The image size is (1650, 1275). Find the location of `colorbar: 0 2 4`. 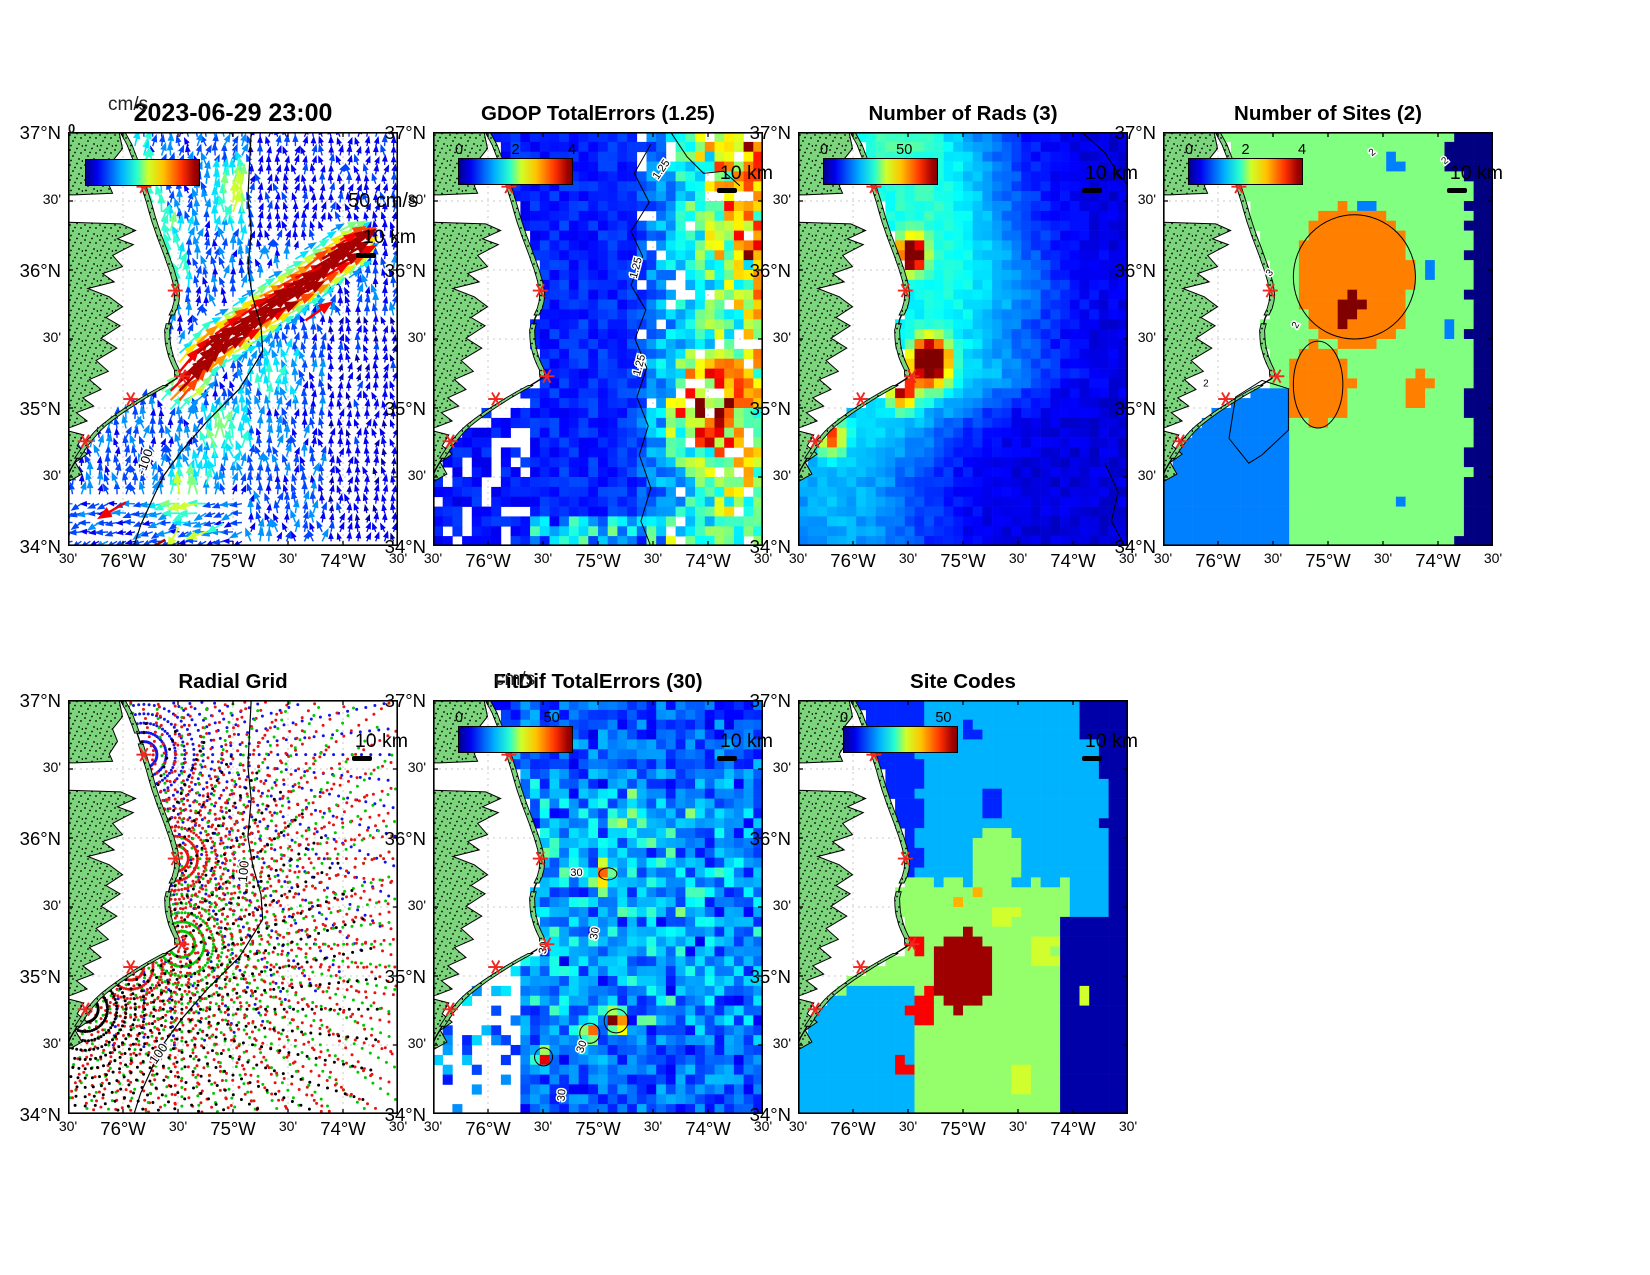

colorbar: 0 2 4 is located at coordinates (515, 163).